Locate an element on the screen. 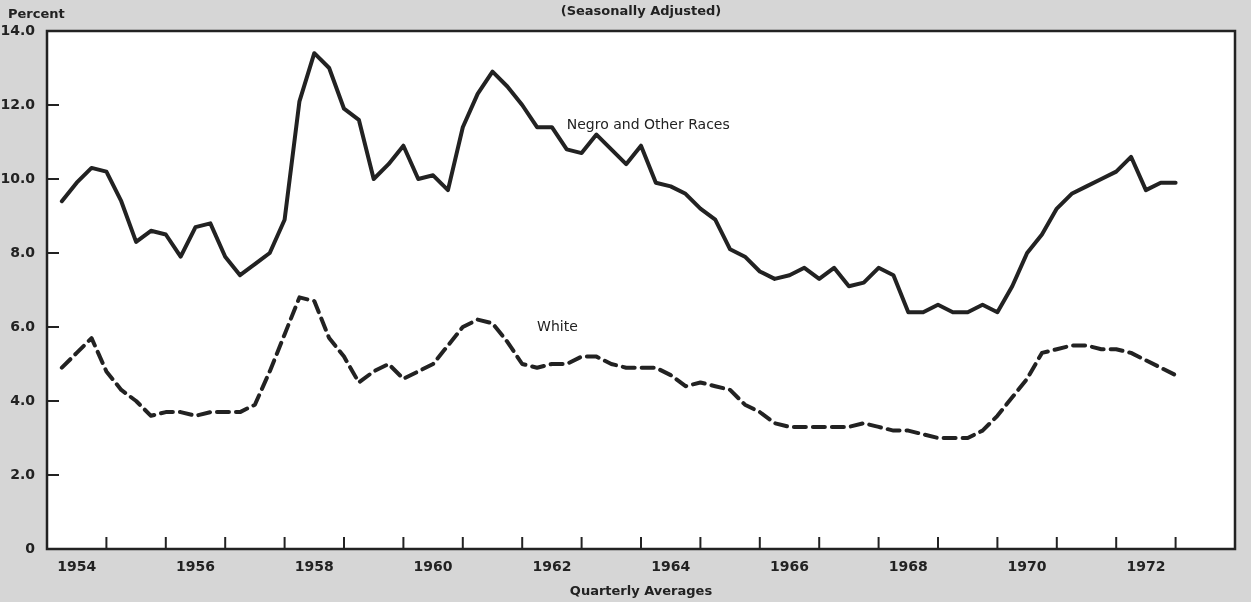  y-tick-label: 10.0 is located at coordinates (18, 177).